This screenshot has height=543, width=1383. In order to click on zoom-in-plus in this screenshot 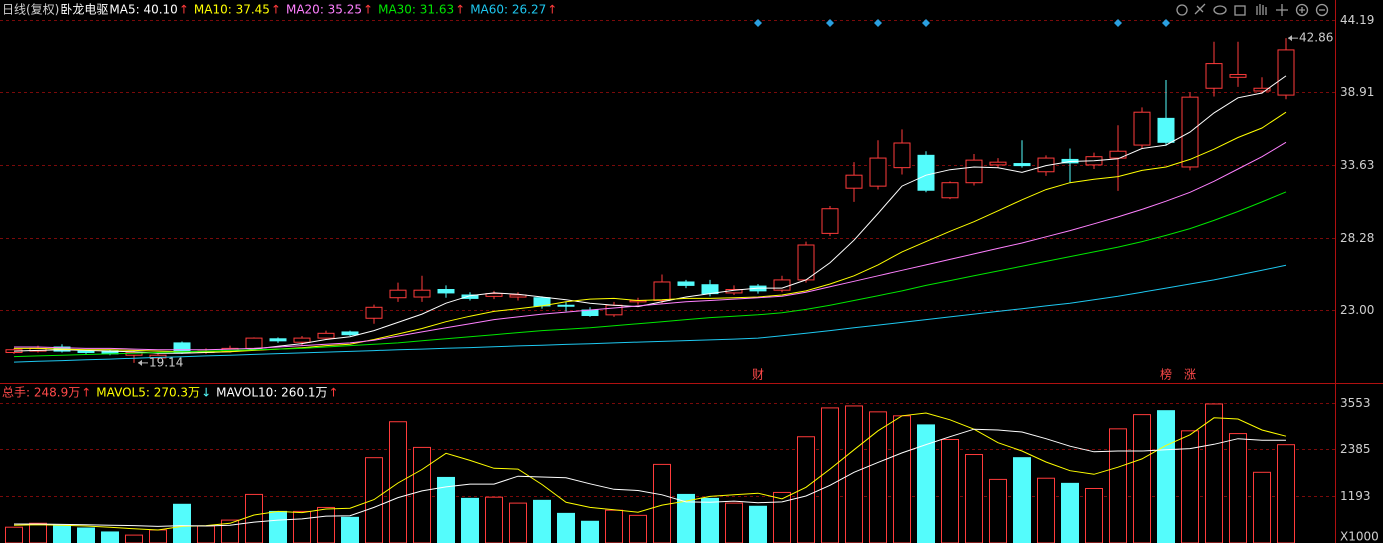, I will do `click(1302, 10)`.